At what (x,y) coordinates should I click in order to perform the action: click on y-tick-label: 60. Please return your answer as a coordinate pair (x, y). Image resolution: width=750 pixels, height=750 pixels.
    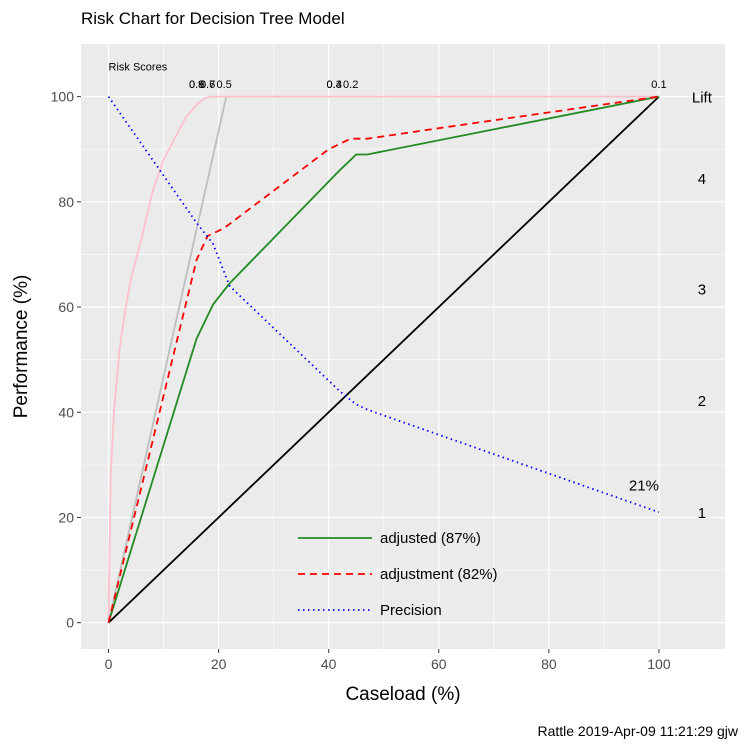
    Looking at the image, I should click on (66, 307).